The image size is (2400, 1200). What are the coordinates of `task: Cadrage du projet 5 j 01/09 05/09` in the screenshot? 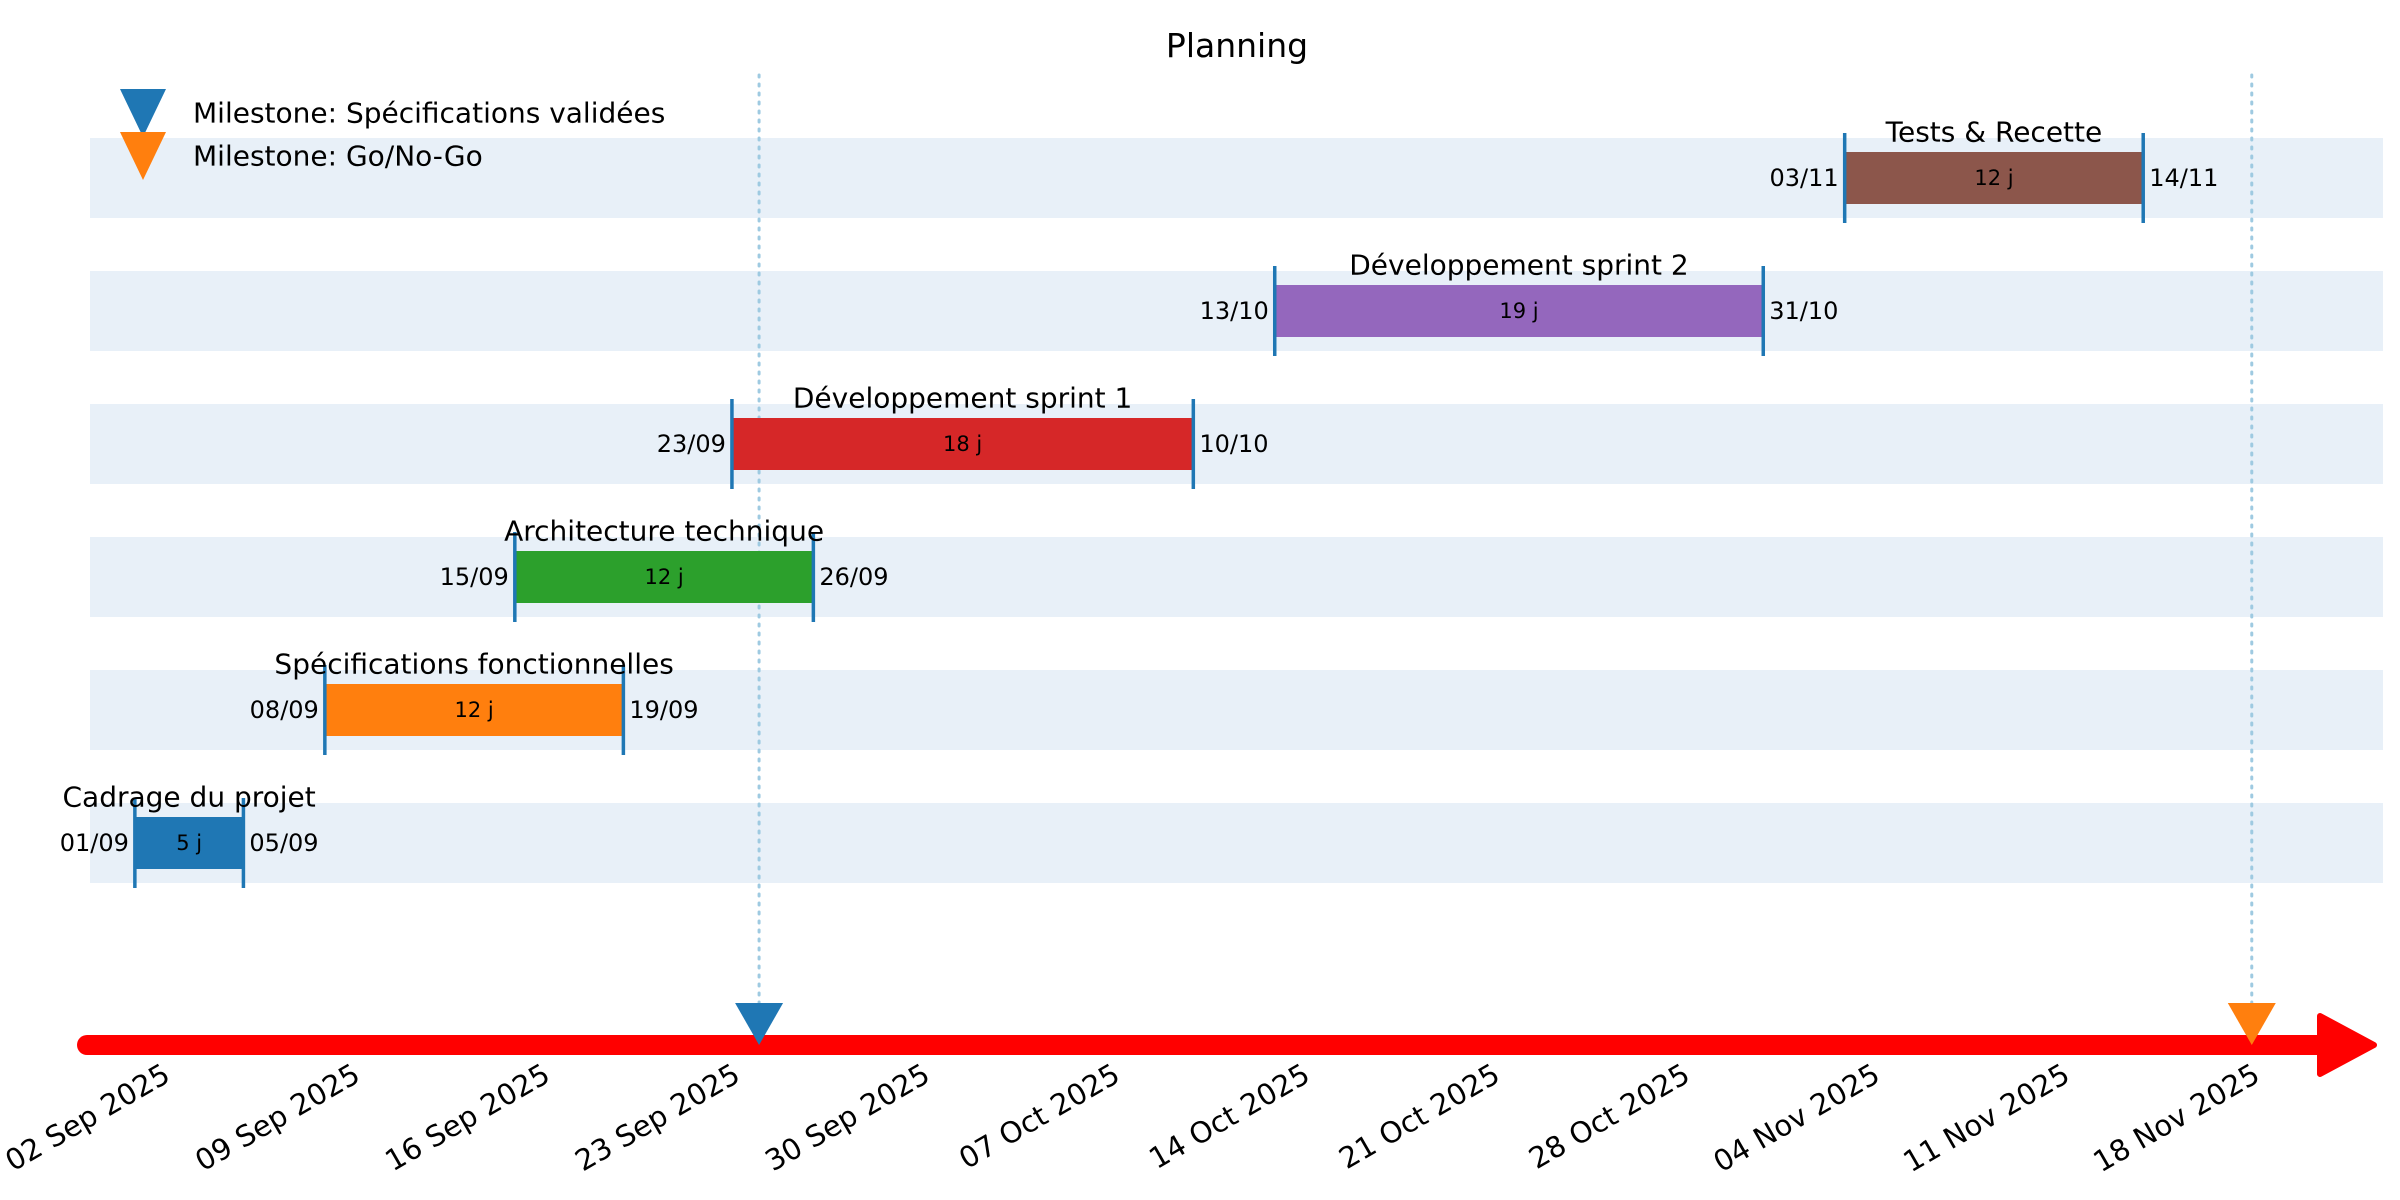 It's located at (189, 834).